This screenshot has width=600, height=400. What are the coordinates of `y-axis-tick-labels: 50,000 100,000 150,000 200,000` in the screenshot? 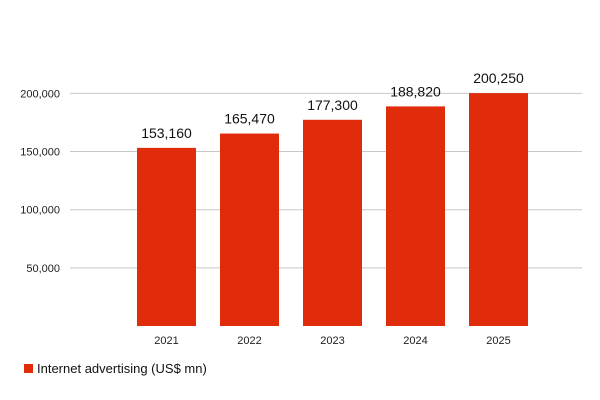 It's located at (40, 181).